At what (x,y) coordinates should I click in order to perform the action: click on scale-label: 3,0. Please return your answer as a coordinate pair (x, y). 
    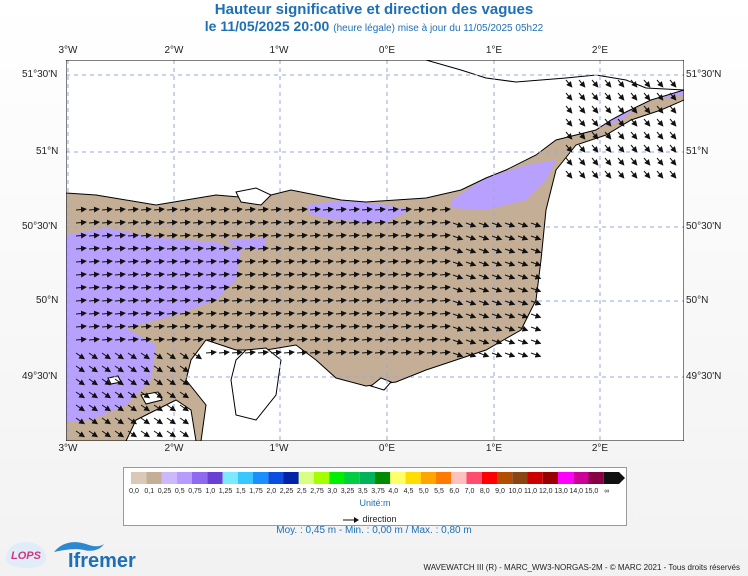
    Looking at the image, I should click on (332, 491).